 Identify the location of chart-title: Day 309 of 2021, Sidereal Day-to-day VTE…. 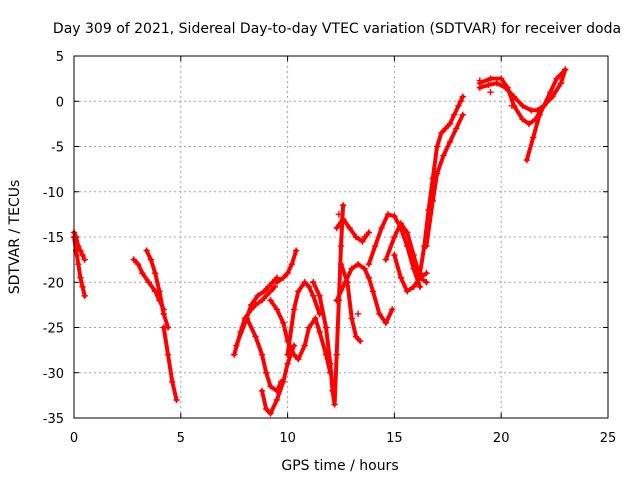
(337, 29).